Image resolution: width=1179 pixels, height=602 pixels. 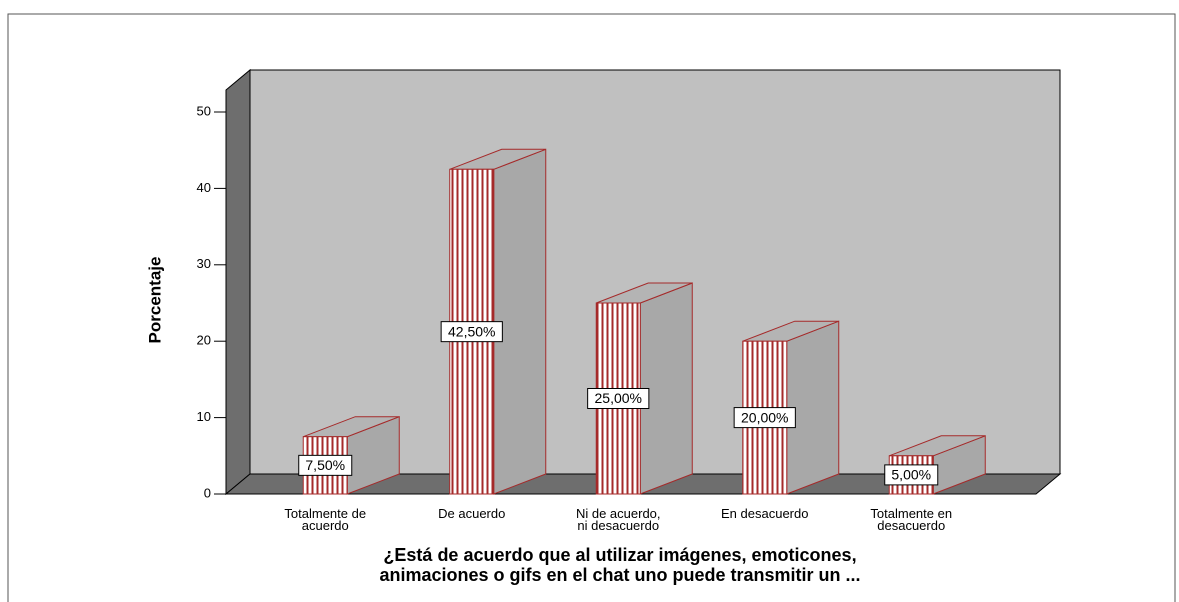 I want to click on side-wall, so click(x=238, y=282).